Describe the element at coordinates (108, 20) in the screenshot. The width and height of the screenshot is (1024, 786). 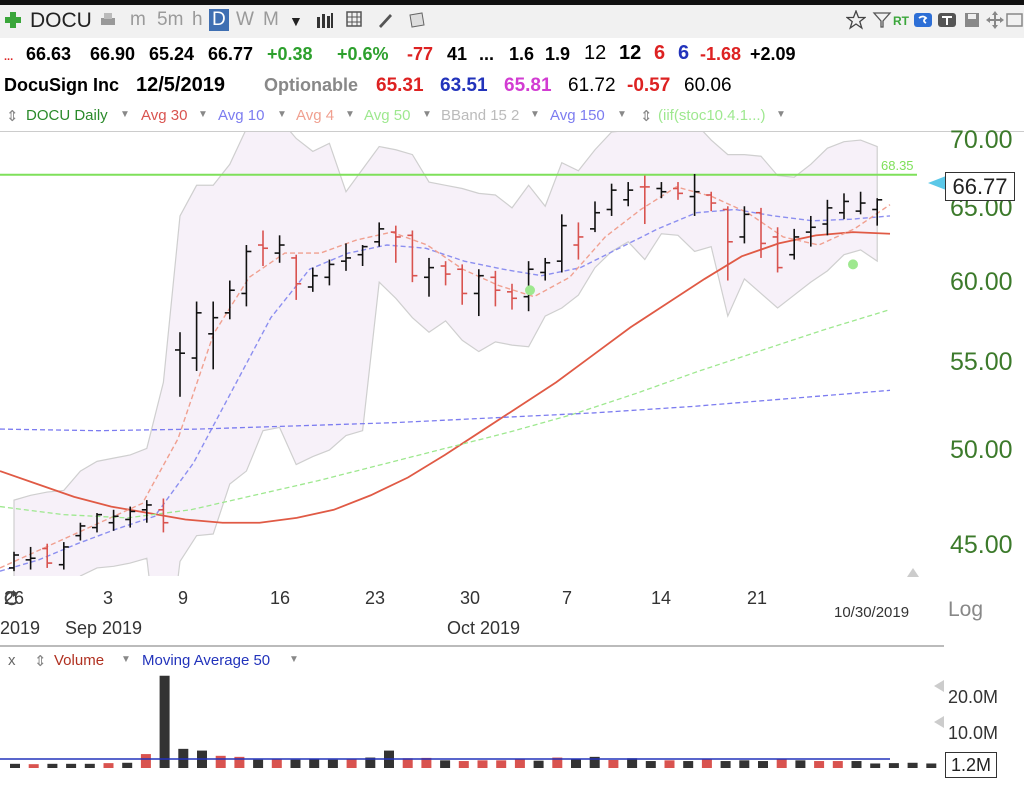
I see `print-icon` at that location.